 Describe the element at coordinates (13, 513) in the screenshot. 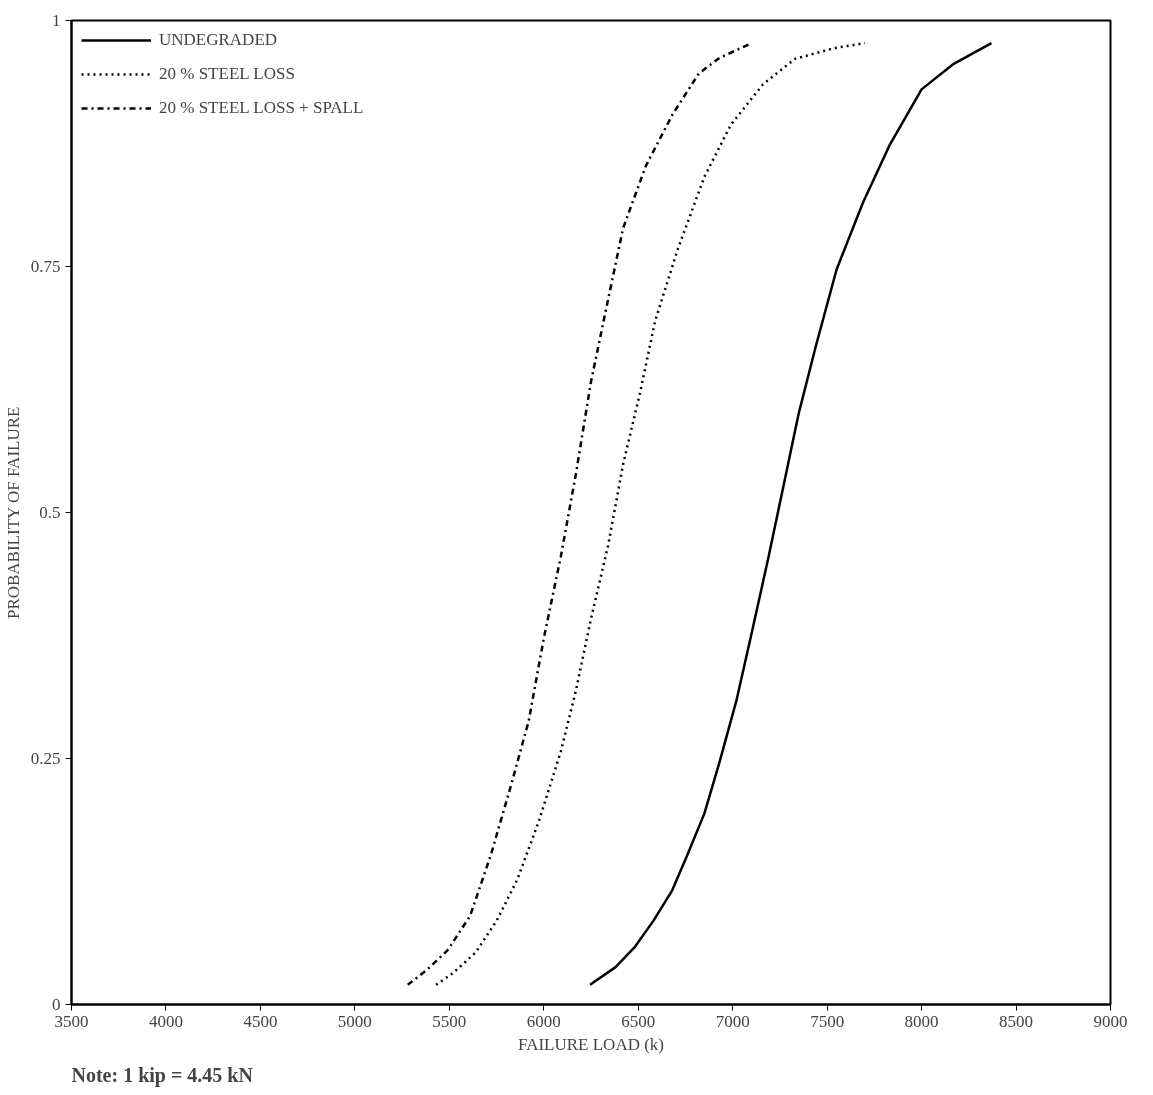

I see `y-axis-title: PROBABILITY OF FAILURE` at that location.